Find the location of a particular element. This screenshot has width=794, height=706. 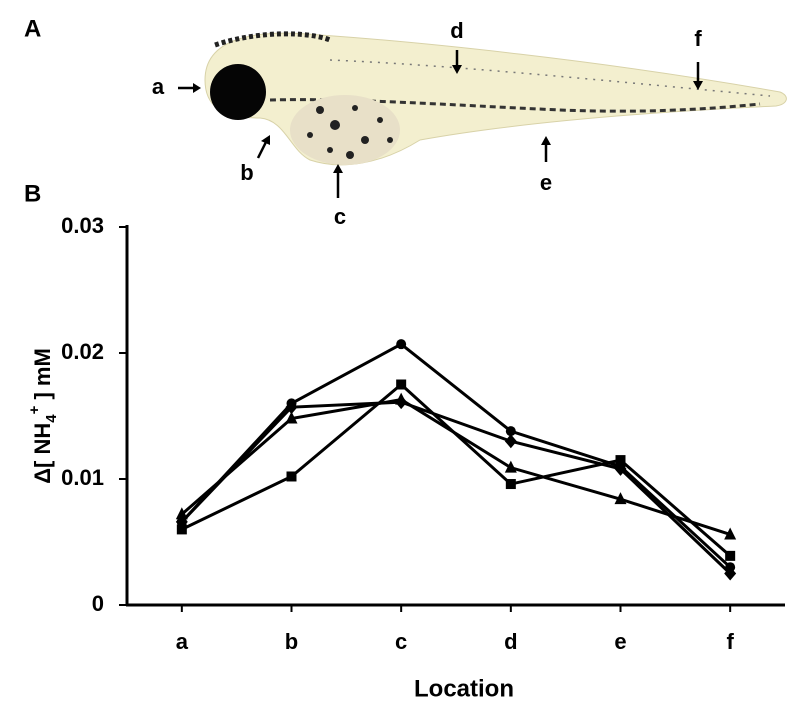

x-tick-label: d is located at coordinates (510, 641).